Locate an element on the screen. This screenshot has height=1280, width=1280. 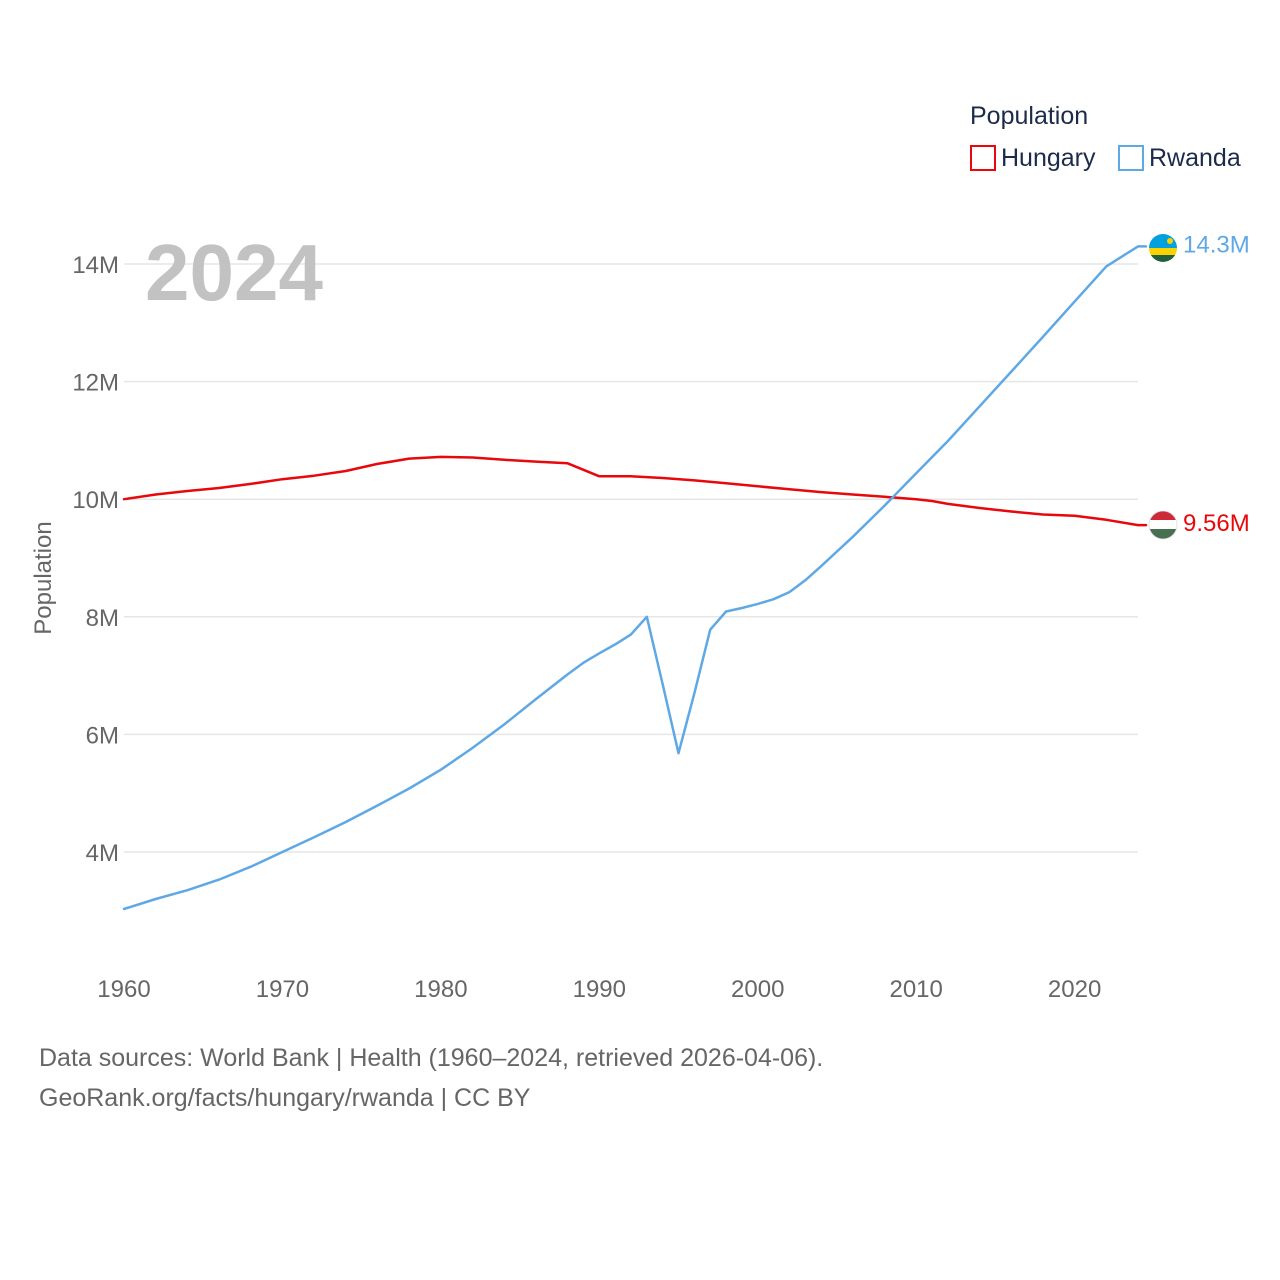
legend-label-hungary: Hungary is located at coordinates (1048, 158).